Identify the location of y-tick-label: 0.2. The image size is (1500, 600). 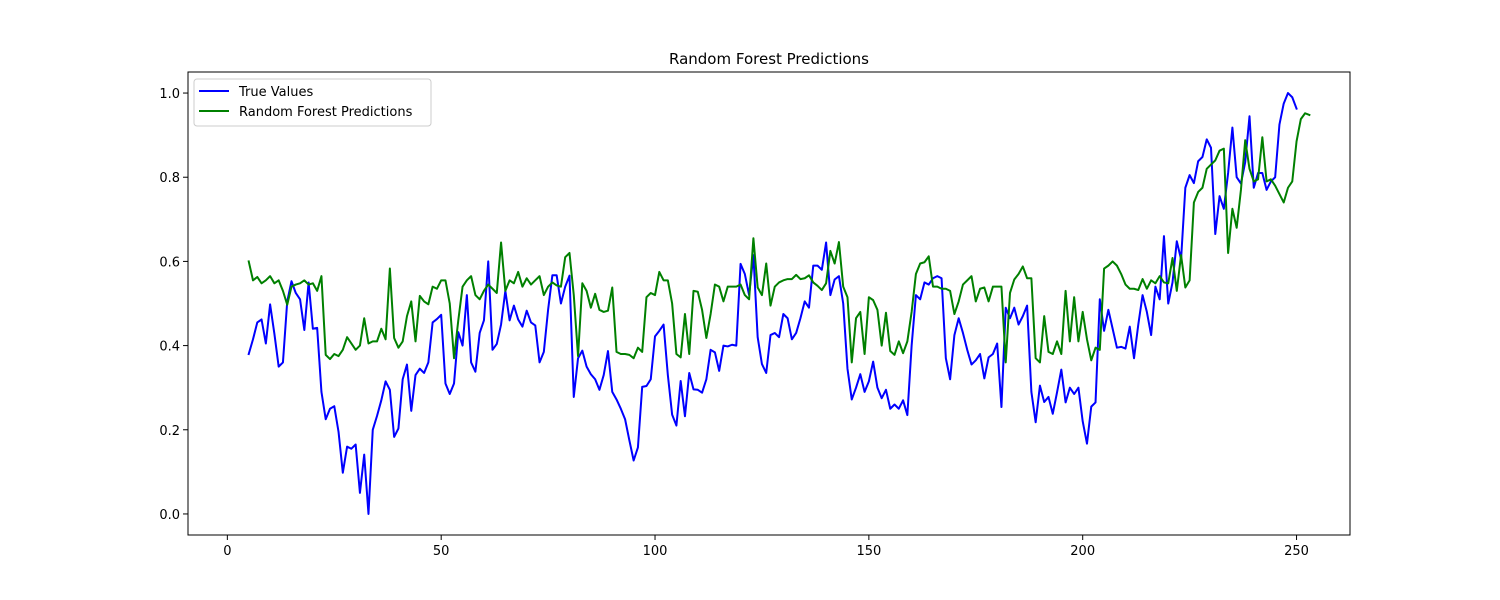
(169, 431).